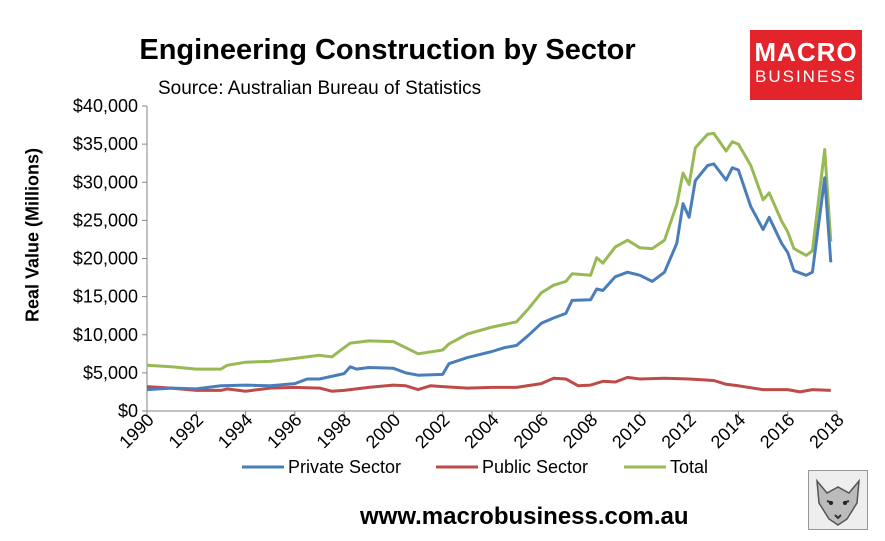 The image size is (885, 541). I want to click on y-tick-label: $30,000, so click(105, 182).